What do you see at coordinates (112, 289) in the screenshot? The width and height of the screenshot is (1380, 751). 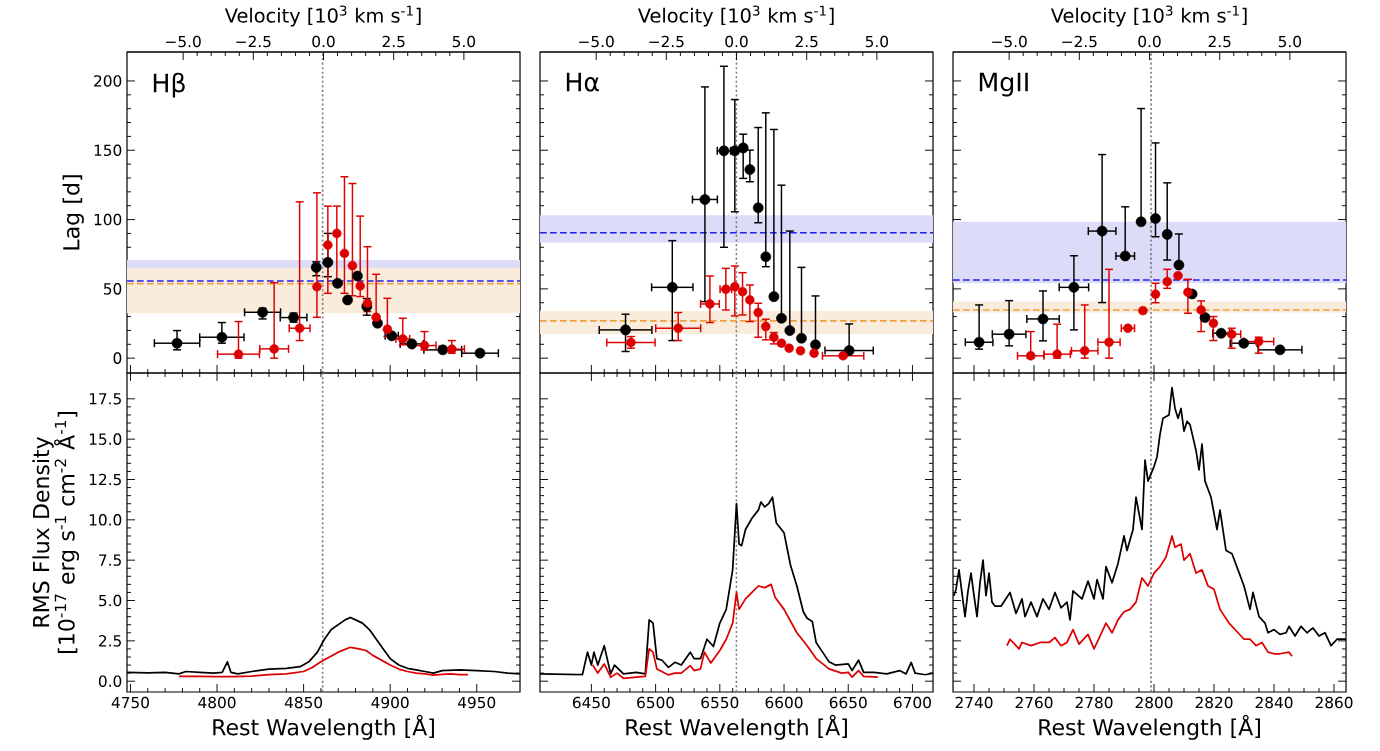 I see `y-tick-label: 50` at bounding box center [112, 289].